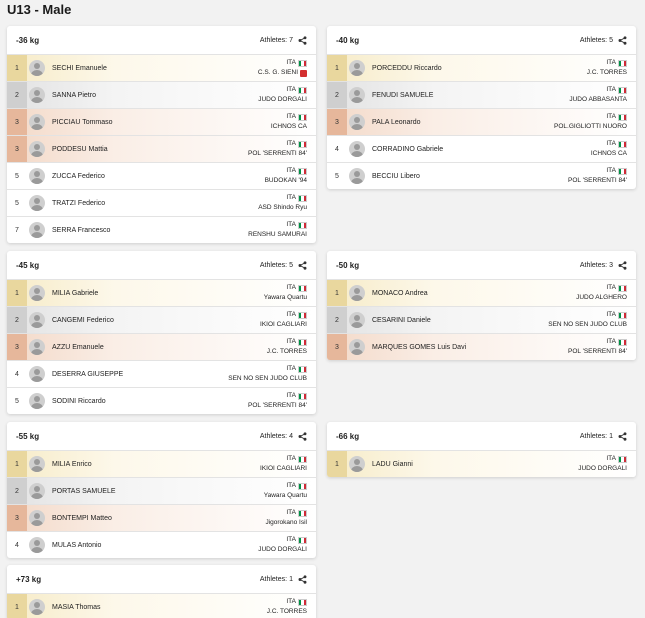 This screenshot has height=618, width=645. I want to click on athlete-row: 3 PICCIAU Tommaso ITA ICHNOS CA, so click(161, 121).